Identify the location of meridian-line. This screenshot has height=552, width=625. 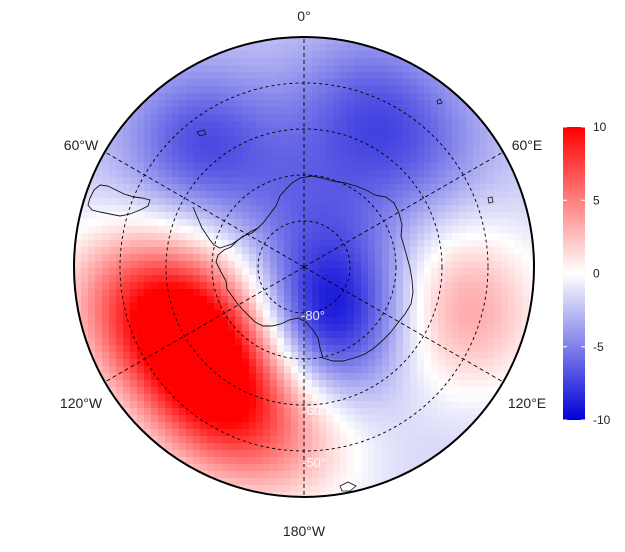
(403, 209).